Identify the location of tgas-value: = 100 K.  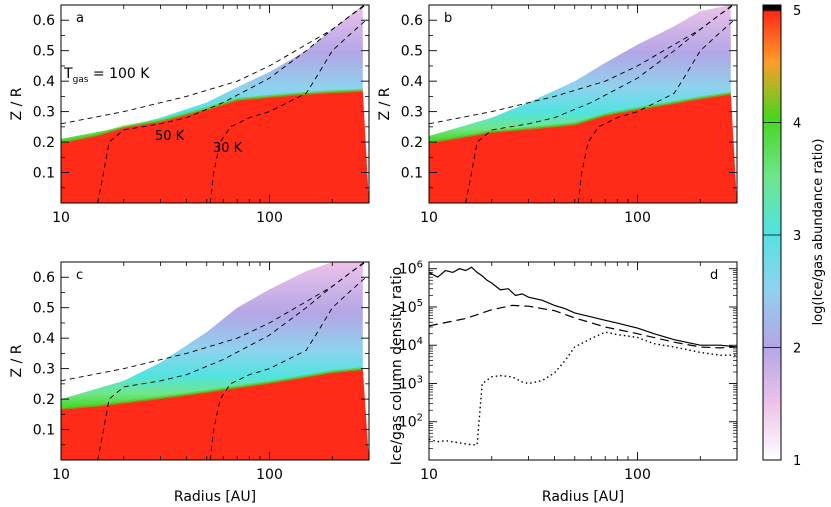
(119, 74).